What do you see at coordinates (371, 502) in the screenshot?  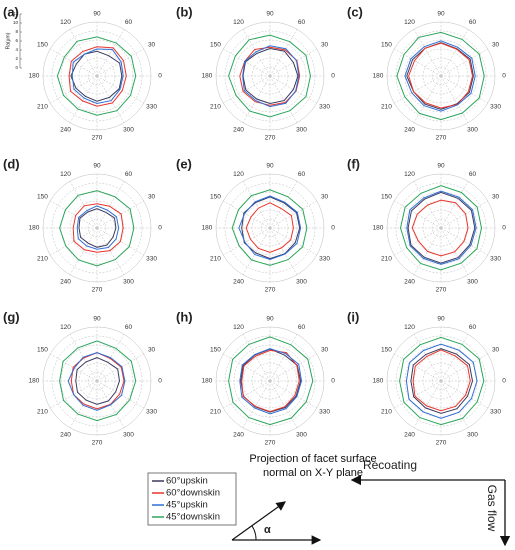 I see `process-diagram: Recoating Gas flow α` at bounding box center [371, 502].